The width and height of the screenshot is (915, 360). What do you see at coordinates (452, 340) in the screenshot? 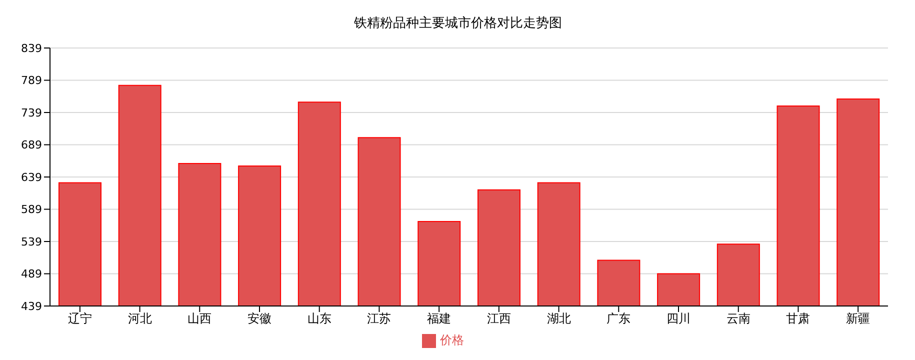
I see `legend-label: 价格` at bounding box center [452, 340].